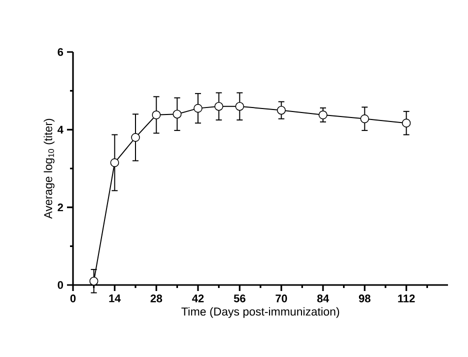  What do you see at coordinates (406, 298) in the screenshot?
I see `x-tick-label: 112` at bounding box center [406, 298].